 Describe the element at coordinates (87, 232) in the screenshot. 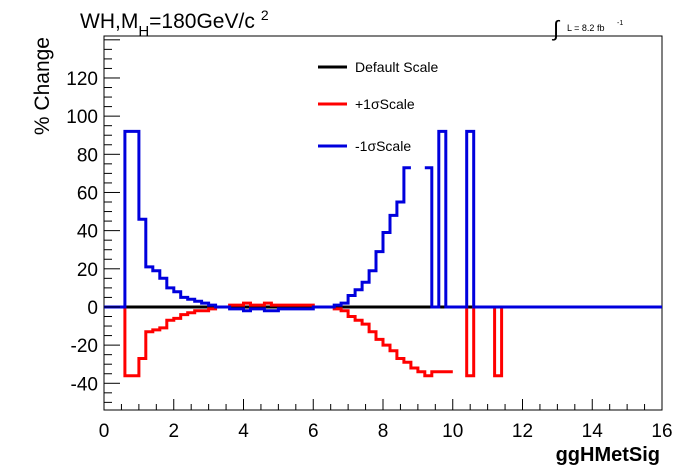

I see `y-tick-label: 40` at that location.